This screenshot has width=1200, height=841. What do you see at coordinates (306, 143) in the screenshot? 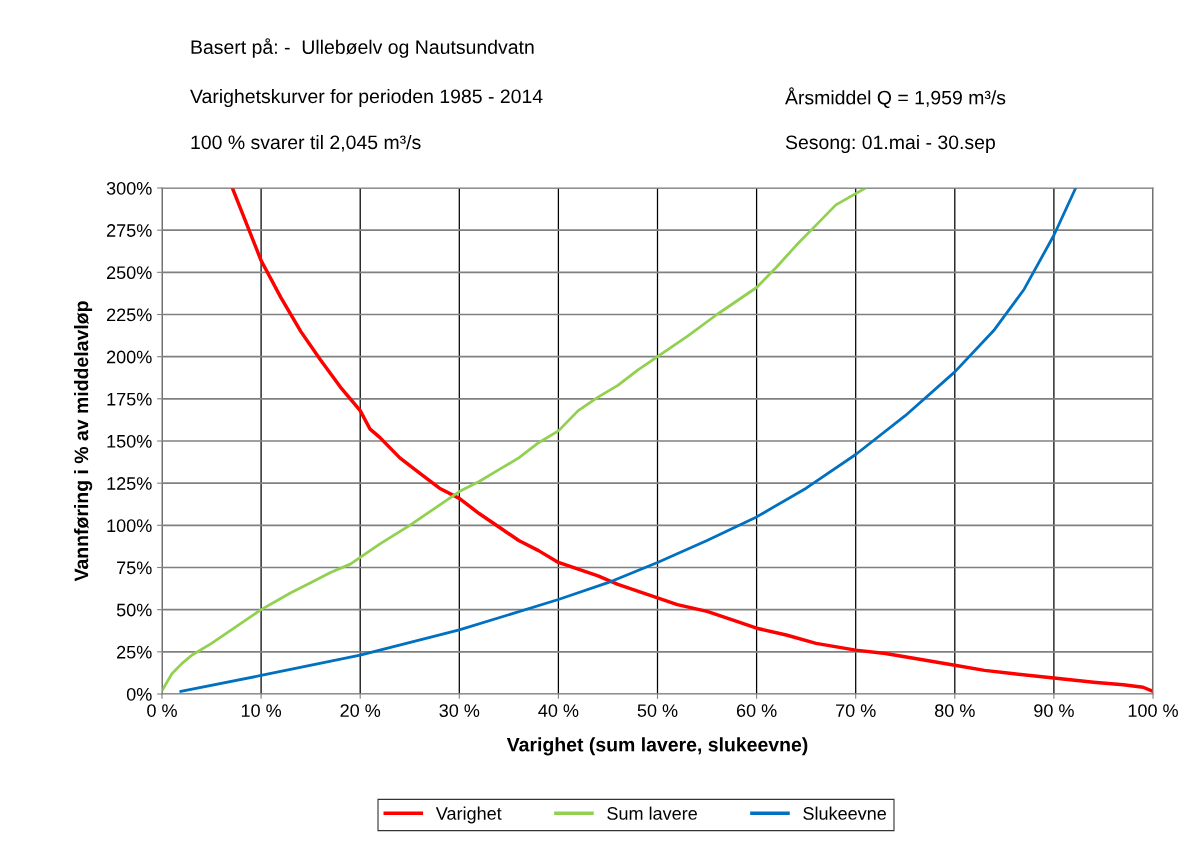
I see `text: 100 % svarer til 2,045 m³/s` at bounding box center [306, 143].